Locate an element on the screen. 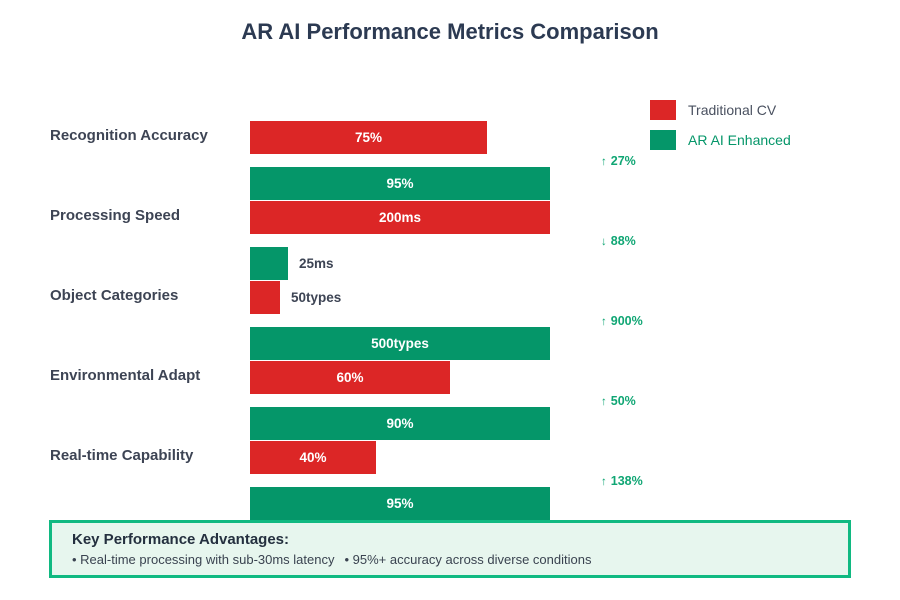 The width and height of the screenshot is (900, 600). category-label-object-categories: Object Categories is located at coordinates (114, 295).